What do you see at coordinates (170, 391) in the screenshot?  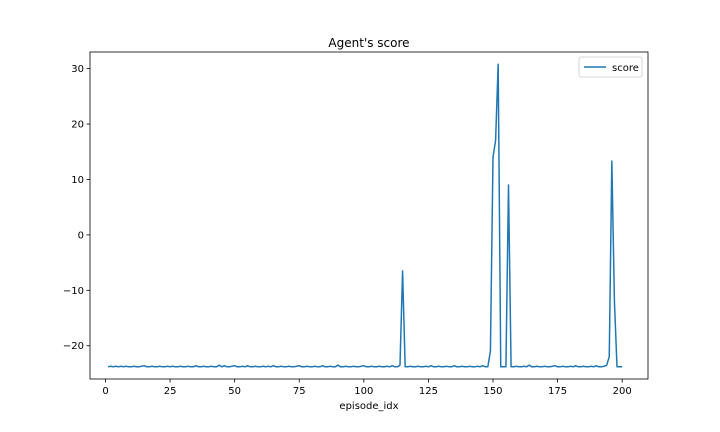 I see `x-tick-label: 25` at bounding box center [170, 391].